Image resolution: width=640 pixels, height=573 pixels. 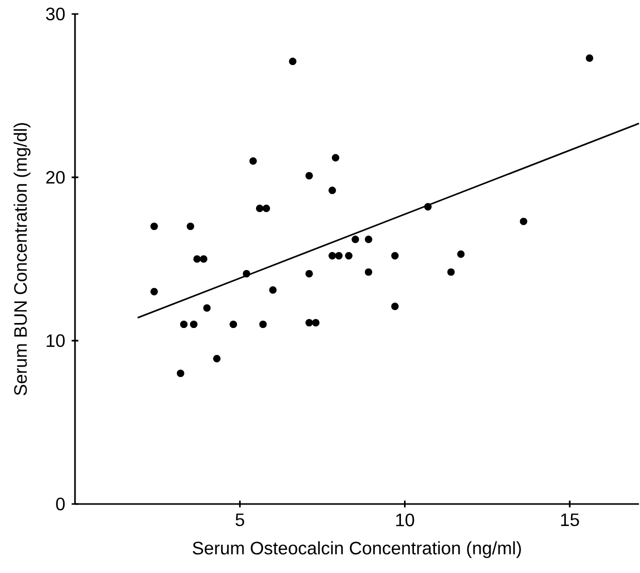 What do you see at coordinates (55, 14) in the screenshot?
I see `y-tick-label: 30` at bounding box center [55, 14].